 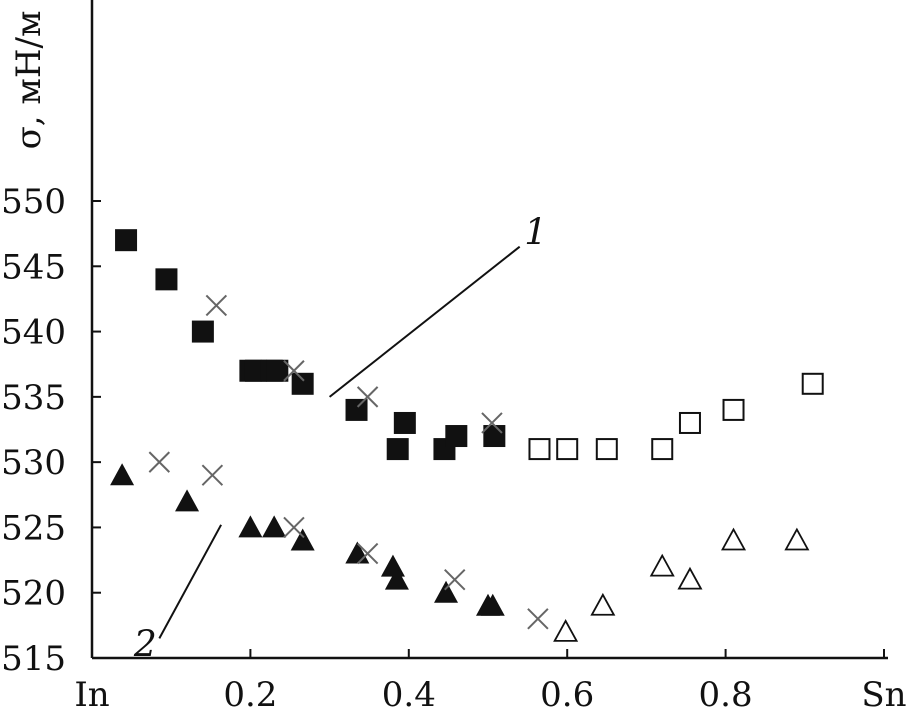 I want to click on x-axis-ticks: In 0.2 0.4 0.6 0.8 Sn, so click(x=490, y=682).